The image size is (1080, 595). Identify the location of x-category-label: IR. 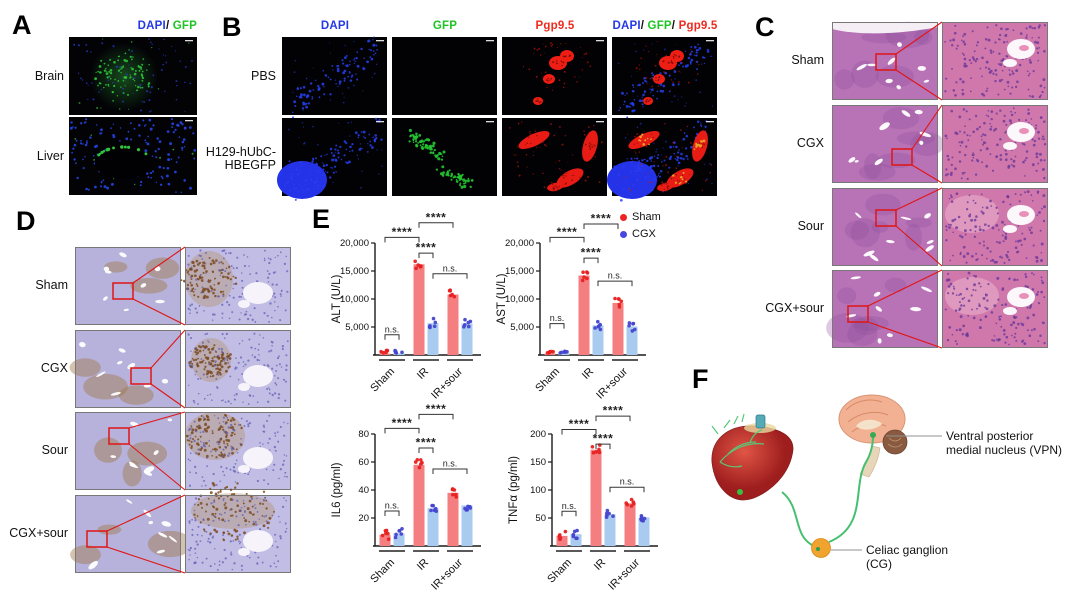
(600, 565).